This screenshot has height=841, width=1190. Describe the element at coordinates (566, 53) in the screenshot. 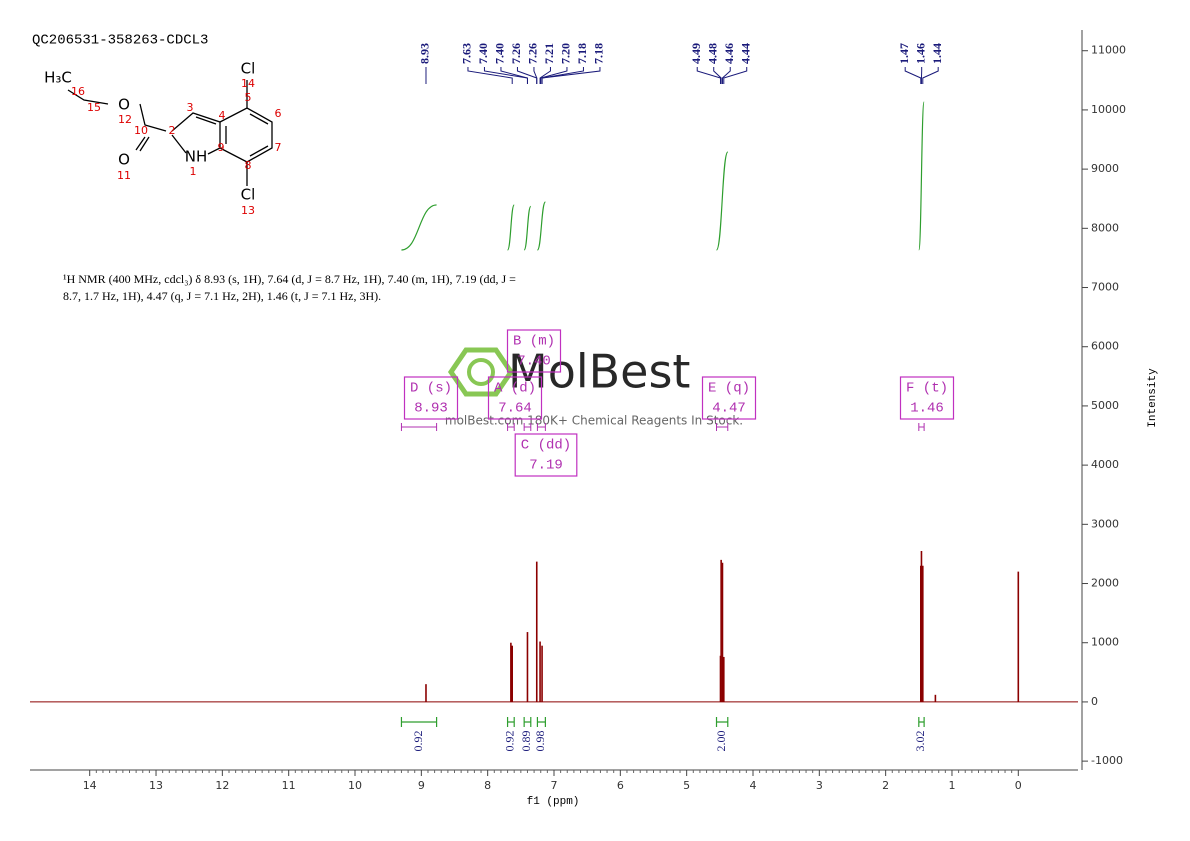

I see `peak-label: 7.20` at that location.